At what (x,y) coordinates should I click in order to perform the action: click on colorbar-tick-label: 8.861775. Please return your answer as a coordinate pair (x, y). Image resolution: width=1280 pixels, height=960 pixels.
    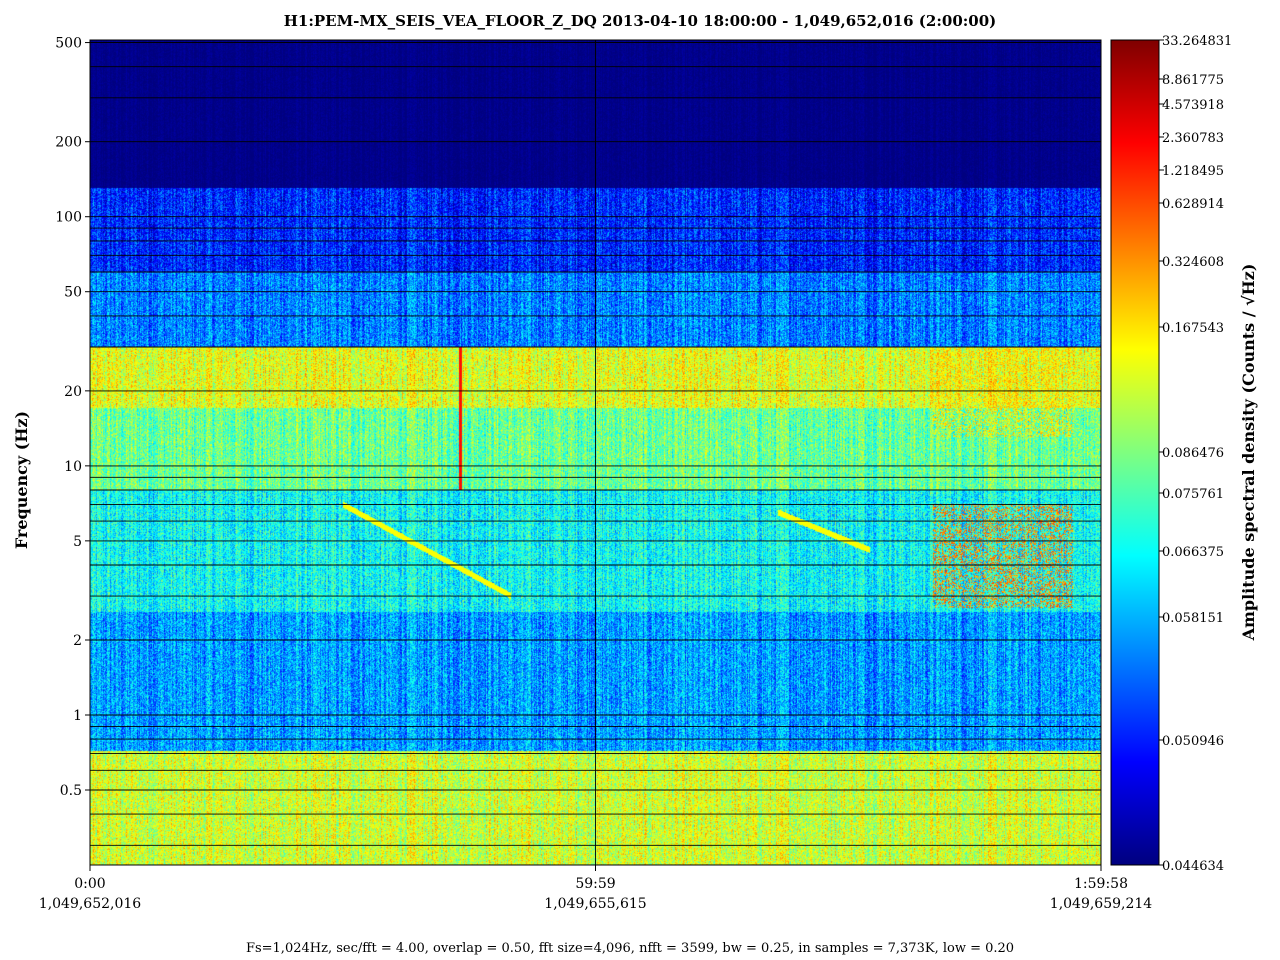
    Looking at the image, I should click on (1193, 80).